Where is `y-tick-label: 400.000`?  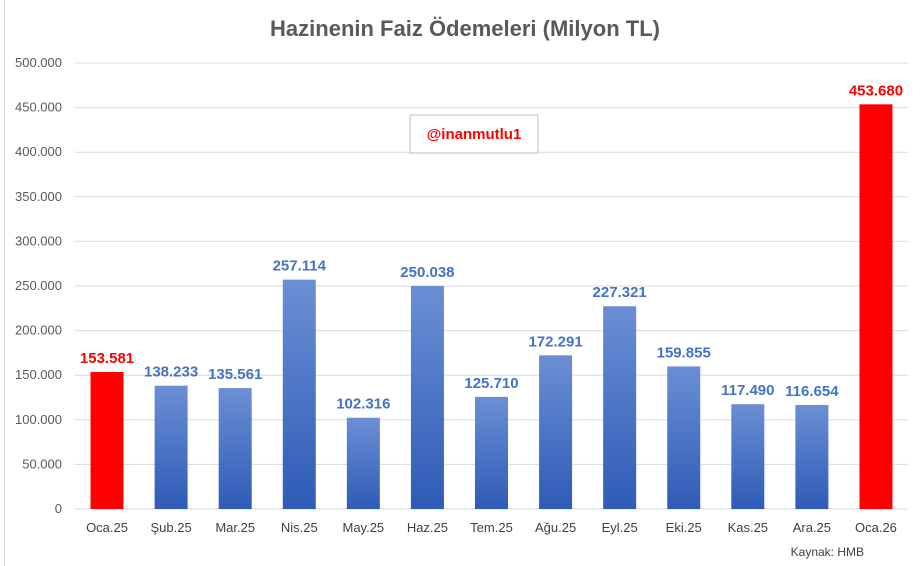 y-tick-label: 400.000 is located at coordinates (38, 151).